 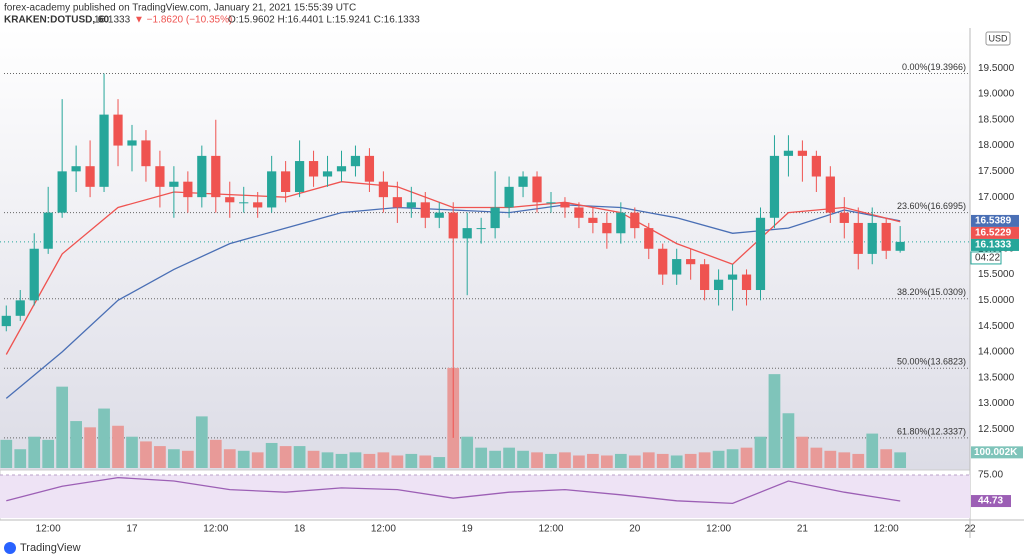 What do you see at coordinates (468, 529) in the screenshot?
I see `x-tick-label: 19` at bounding box center [468, 529].